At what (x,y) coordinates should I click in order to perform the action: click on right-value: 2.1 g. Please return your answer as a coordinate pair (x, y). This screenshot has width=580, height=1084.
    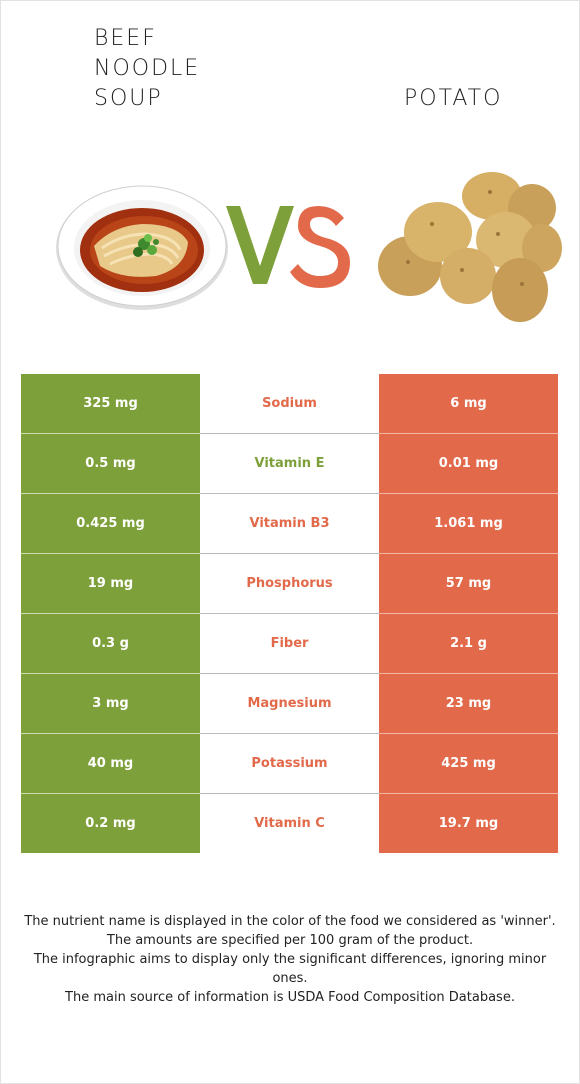
    Looking at the image, I should click on (468, 643).